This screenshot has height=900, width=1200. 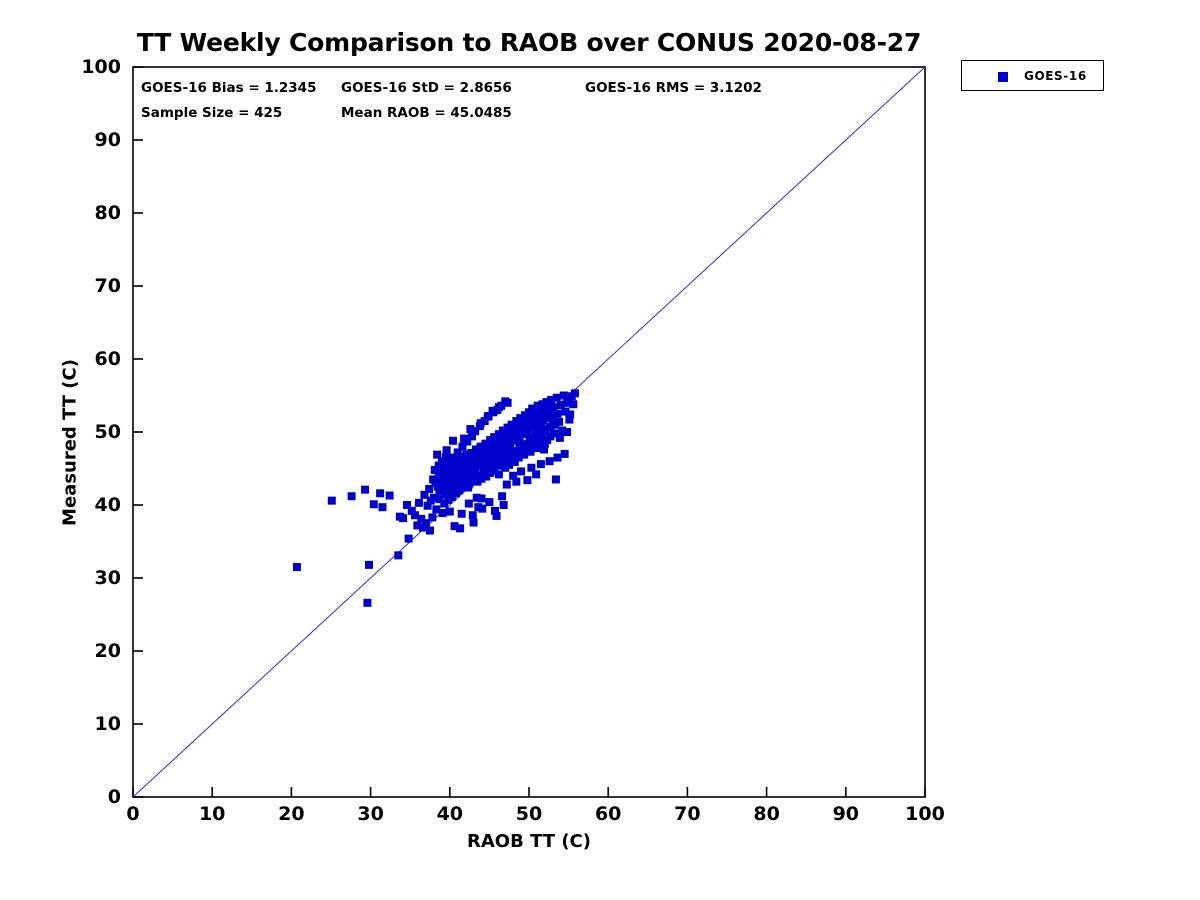 I want to click on y-tick-label: 50, so click(x=107, y=432).